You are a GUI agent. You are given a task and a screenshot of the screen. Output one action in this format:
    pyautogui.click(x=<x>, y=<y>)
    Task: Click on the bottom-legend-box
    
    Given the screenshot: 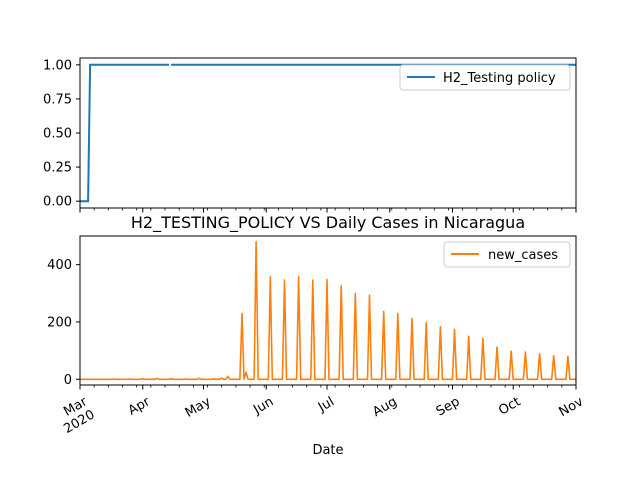 What is the action you would take?
    pyautogui.click(x=507, y=254)
    